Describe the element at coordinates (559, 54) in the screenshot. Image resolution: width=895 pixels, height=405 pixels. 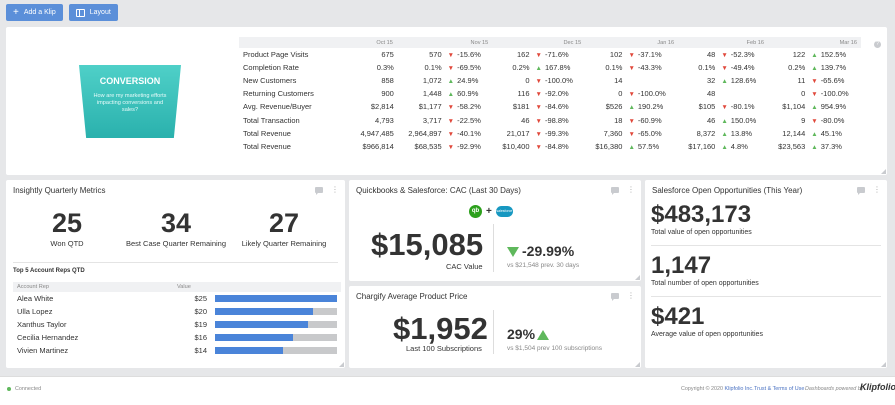
I see `metric-change: -71.6%` at that location.